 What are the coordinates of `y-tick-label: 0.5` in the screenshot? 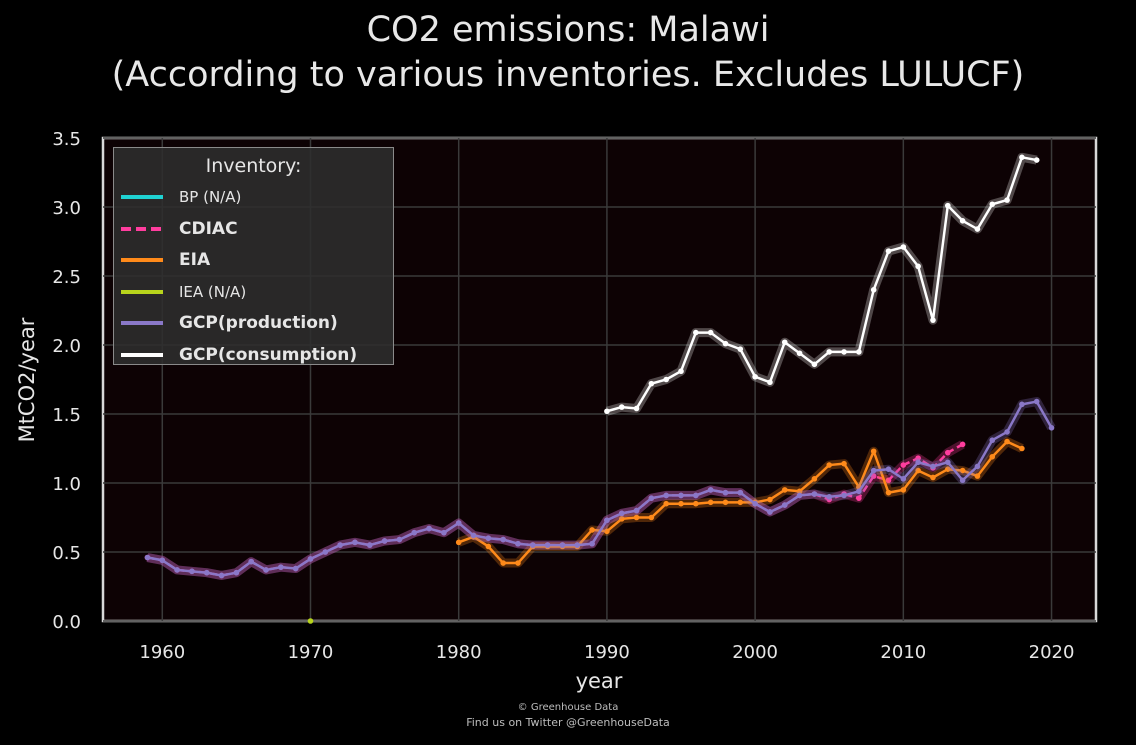 It's located at (66, 553).